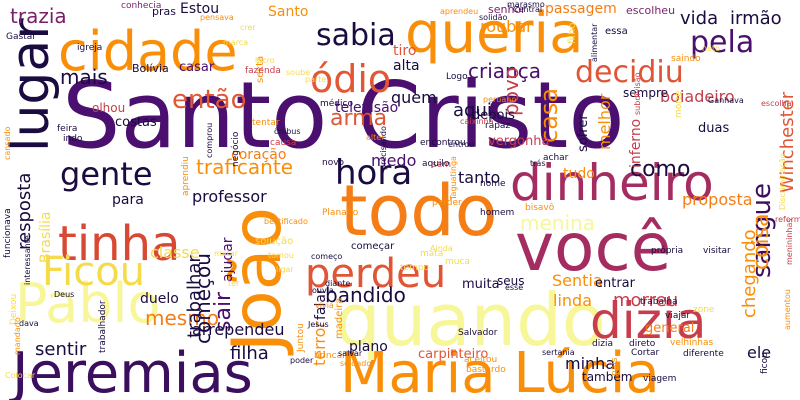 The width and height of the screenshot is (800, 400). Describe the element at coordinates (61, 349) in the screenshot. I see `cloud-word: sentir` at that location.